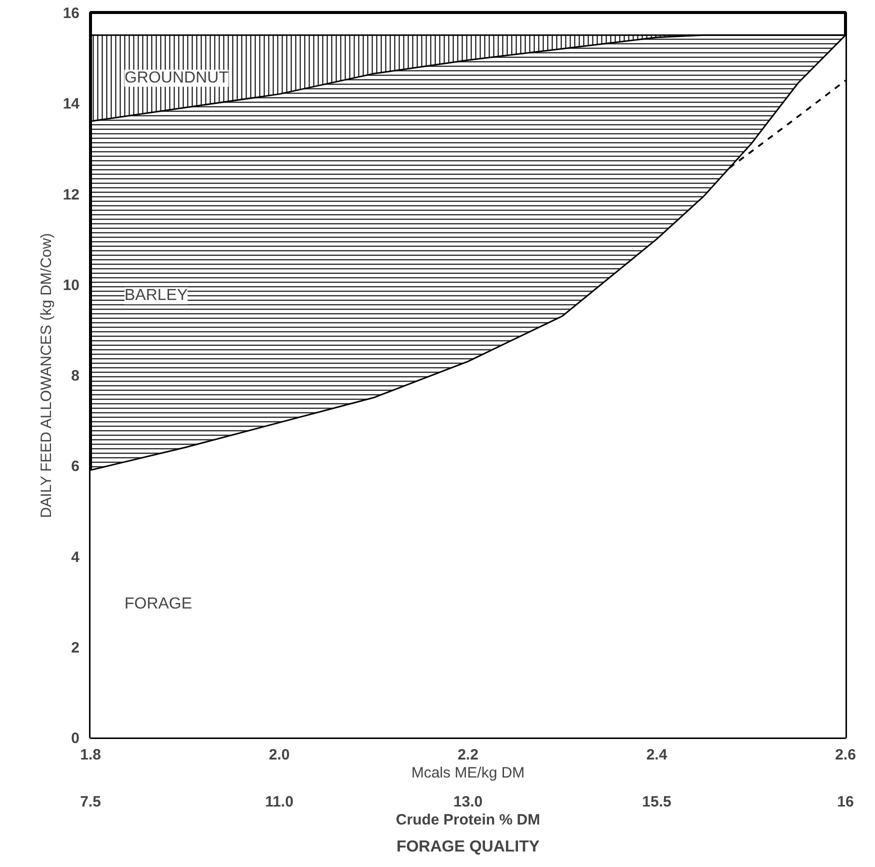  Describe the element at coordinates (176, 78) in the screenshot. I see `series-label: GROUNDNUT` at that location.